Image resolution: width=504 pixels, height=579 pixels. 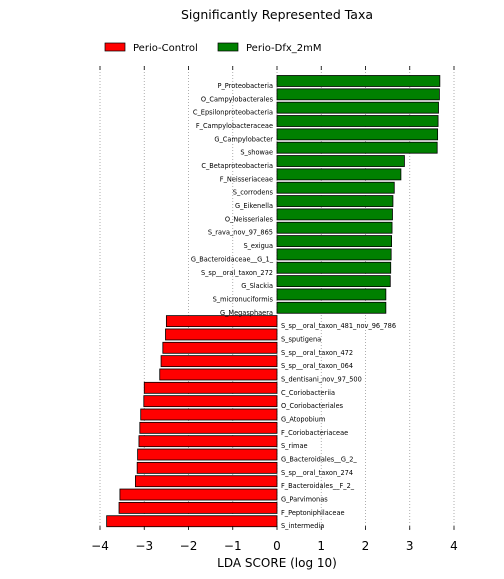 I want to click on taxon-label: G_Bacteroidaceae__G_1_, so click(x=232, y=259).